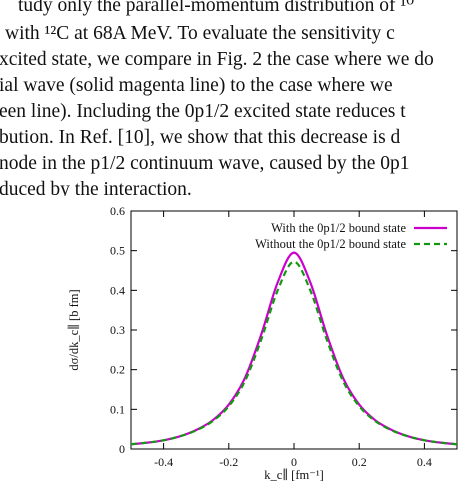 The width and height of the screenshot is (474, 485). Describe the element at coordinates (117, 370) in the screenshot. I see `y-tick-label: 0.2` at that location.